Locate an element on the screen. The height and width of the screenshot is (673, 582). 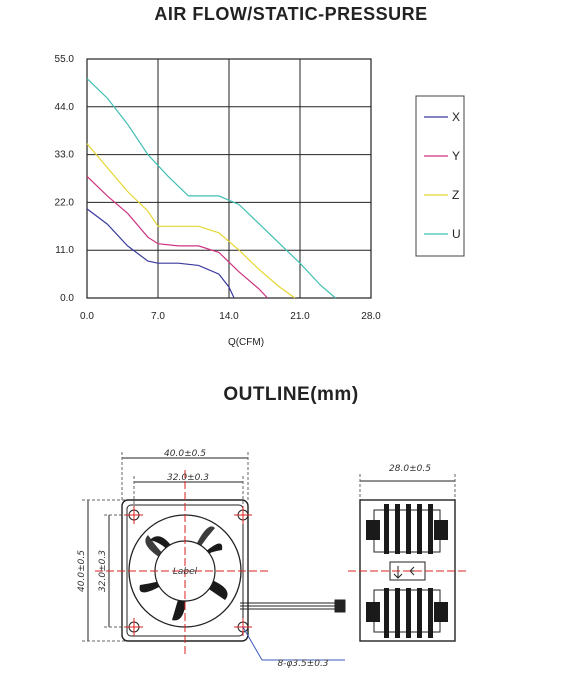
dim-hole-spacing-v: 32.0±0.3 is located at coordinates (103, 571).